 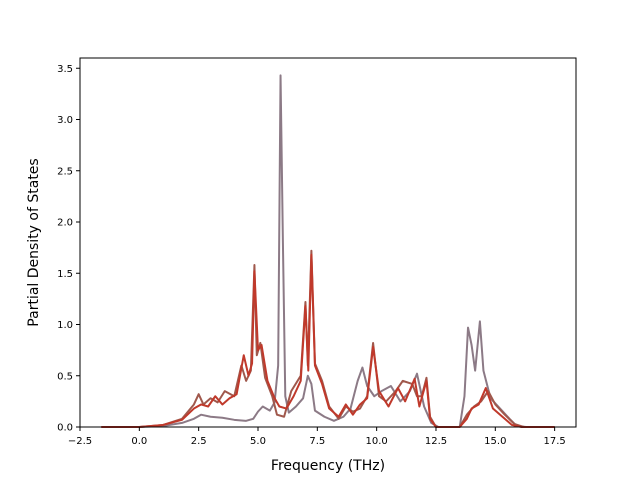 I want to click on x-tick-label: 10.0, so click(x=377, y=441).